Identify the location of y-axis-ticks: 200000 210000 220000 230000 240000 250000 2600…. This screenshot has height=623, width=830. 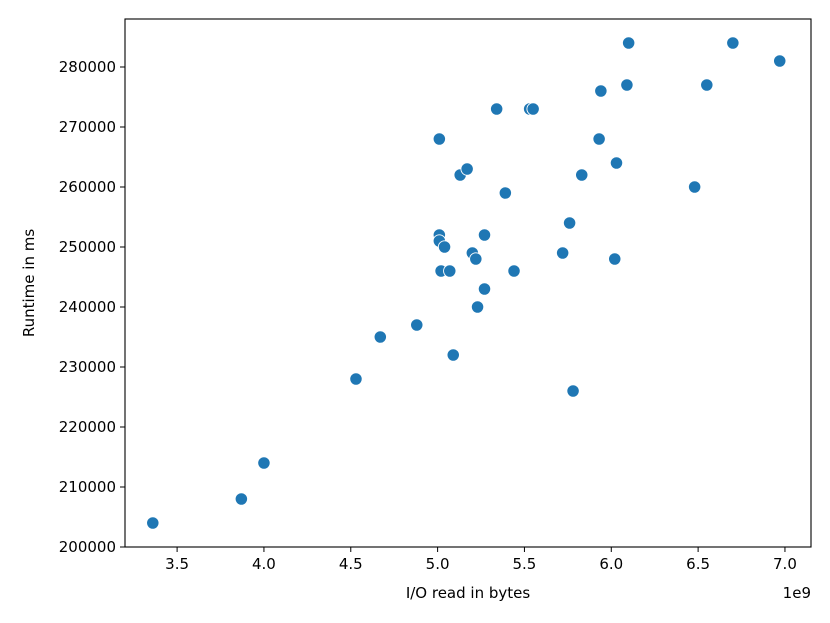
(92, 307).